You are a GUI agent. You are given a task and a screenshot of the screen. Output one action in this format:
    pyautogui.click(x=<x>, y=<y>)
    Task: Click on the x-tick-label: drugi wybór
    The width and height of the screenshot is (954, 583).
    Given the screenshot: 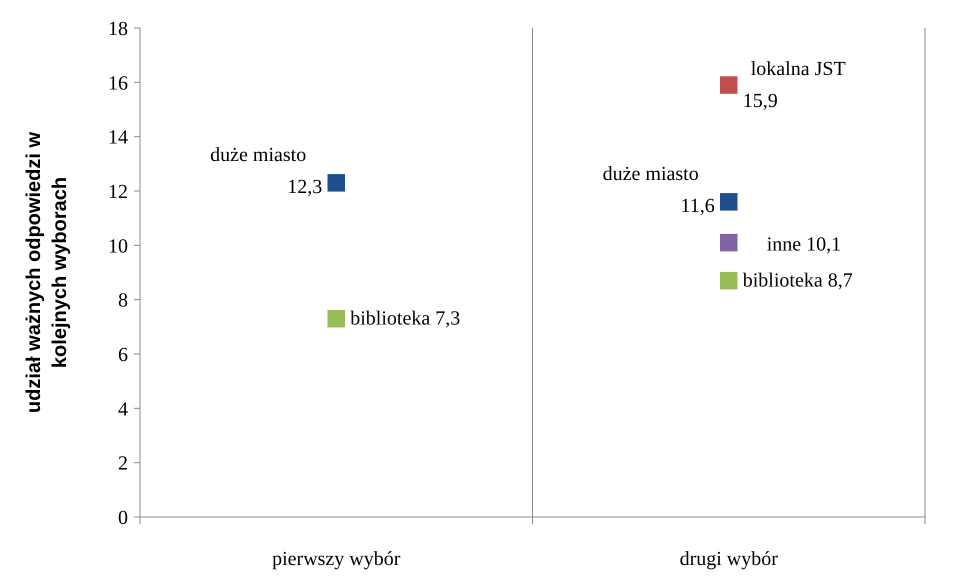 What is the action you would take?
    pyautogui.click(x=729, y=559)
    